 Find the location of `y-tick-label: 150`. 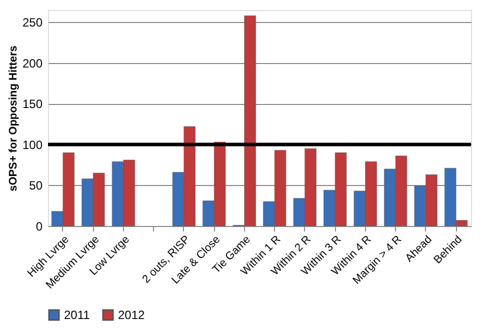

y-tick-label: 150 is located at coordinates (32, 104).